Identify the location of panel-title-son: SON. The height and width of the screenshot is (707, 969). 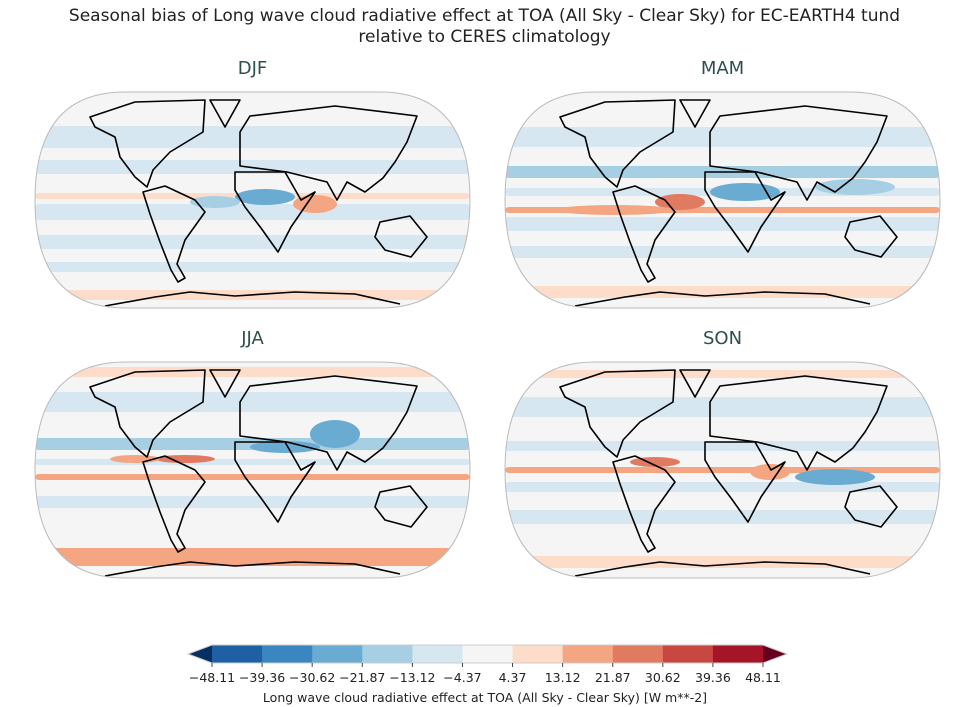
(722, 338).